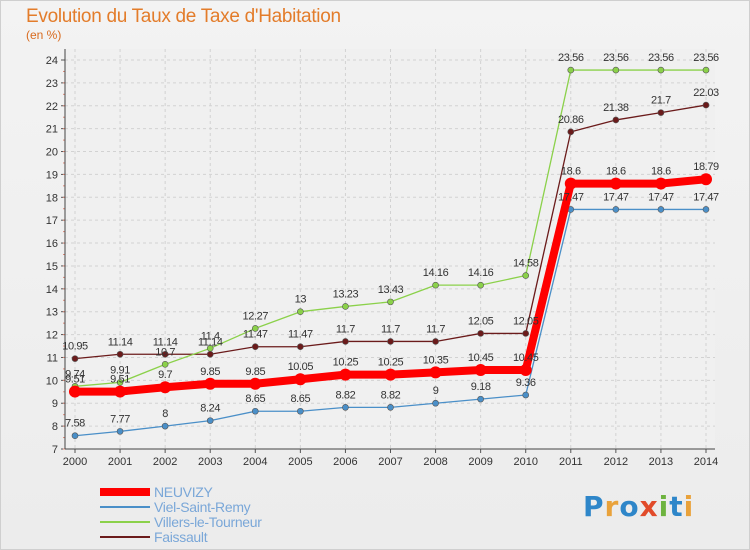 The height and width of the screenshot is (550, 750). What do you see at coordinates (526, 264) in the screenshot?
I see `data-label: 14.58` at bounding box center [526, 264].